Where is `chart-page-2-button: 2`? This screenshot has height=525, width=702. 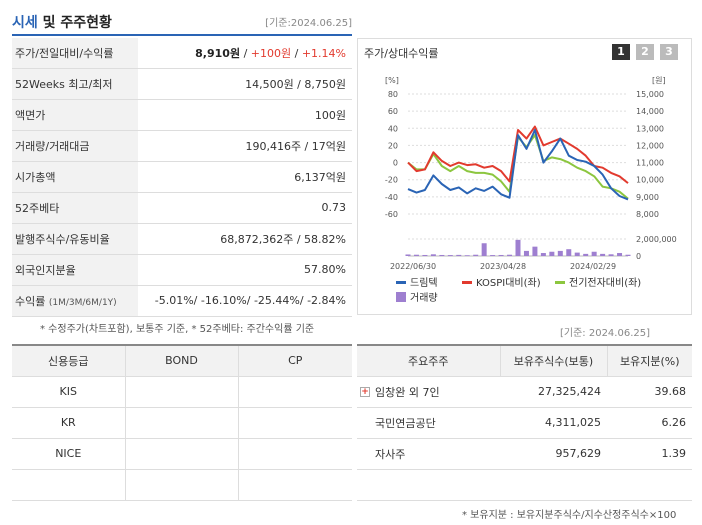
chart-page-2-button: 2 is located at coordinates (645, 52).